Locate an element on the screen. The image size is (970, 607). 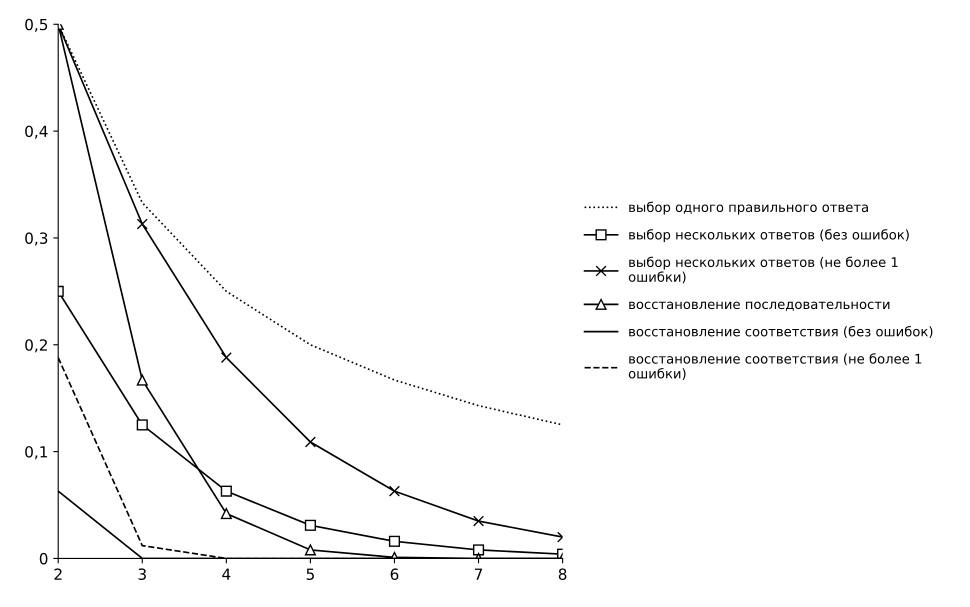
legend-label: восстановление последовательности is located at coordinates (759, 306).